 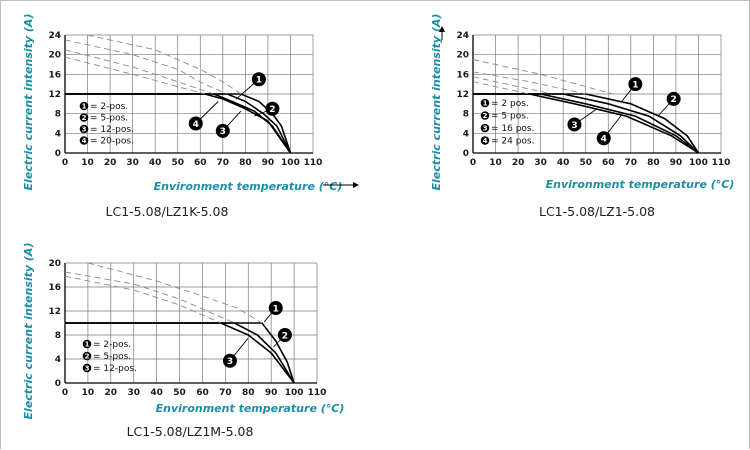 I want to click on legend-entry: = 5-pos., so click(x=112, y=357).